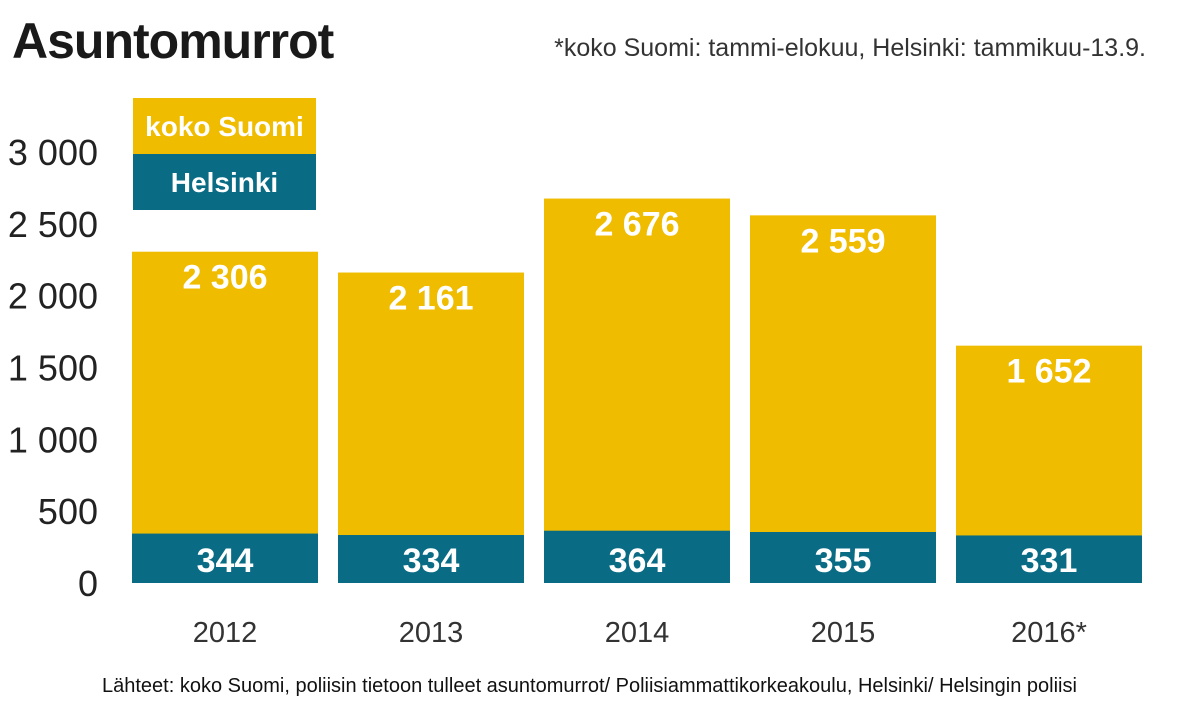  Describe the element at coordinates (430, 299) in the screenshot. I see `value-label-koko-suomi: 2 161` at that location.